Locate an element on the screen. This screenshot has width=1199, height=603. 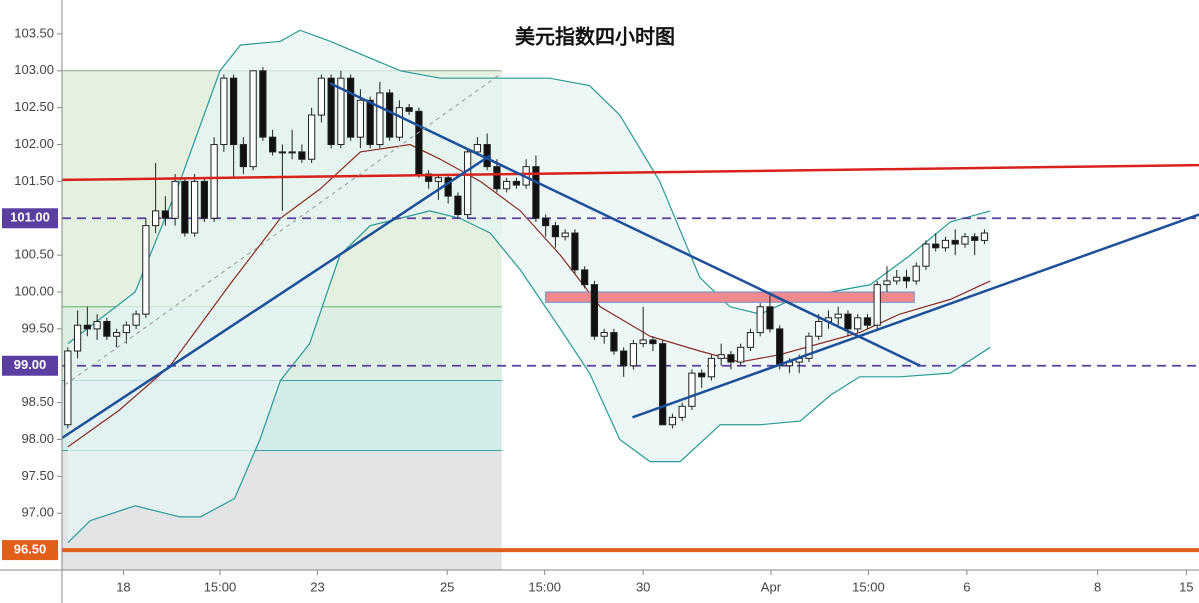
x-tick-label: 6 is located at coordinates (966, 586).